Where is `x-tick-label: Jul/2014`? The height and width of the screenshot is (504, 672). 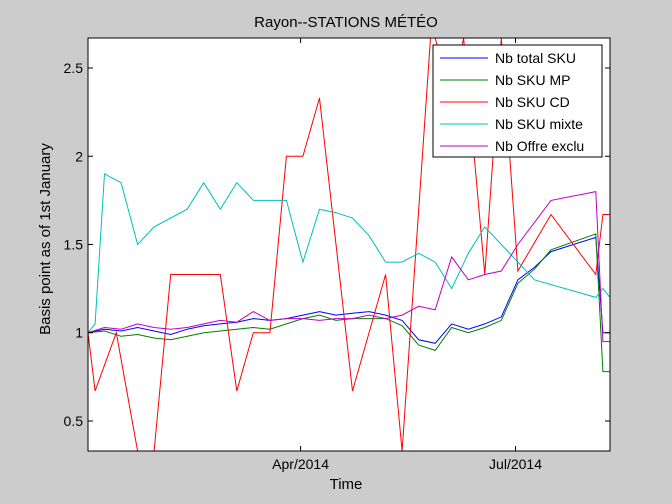
x-tick-label: Jul/2014 is located at coordinates (515, 464).